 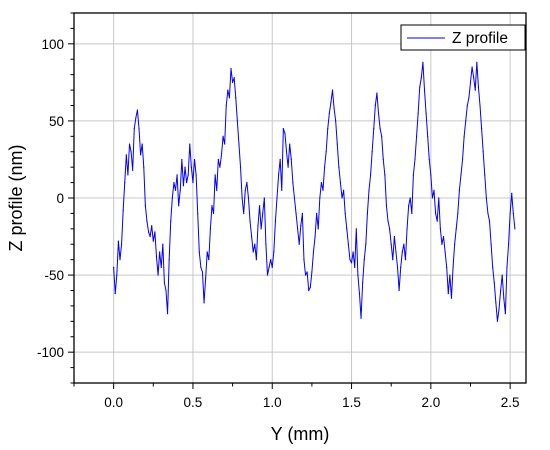 I want to click on y-tick-label: -100, so click(x=50, y=352).